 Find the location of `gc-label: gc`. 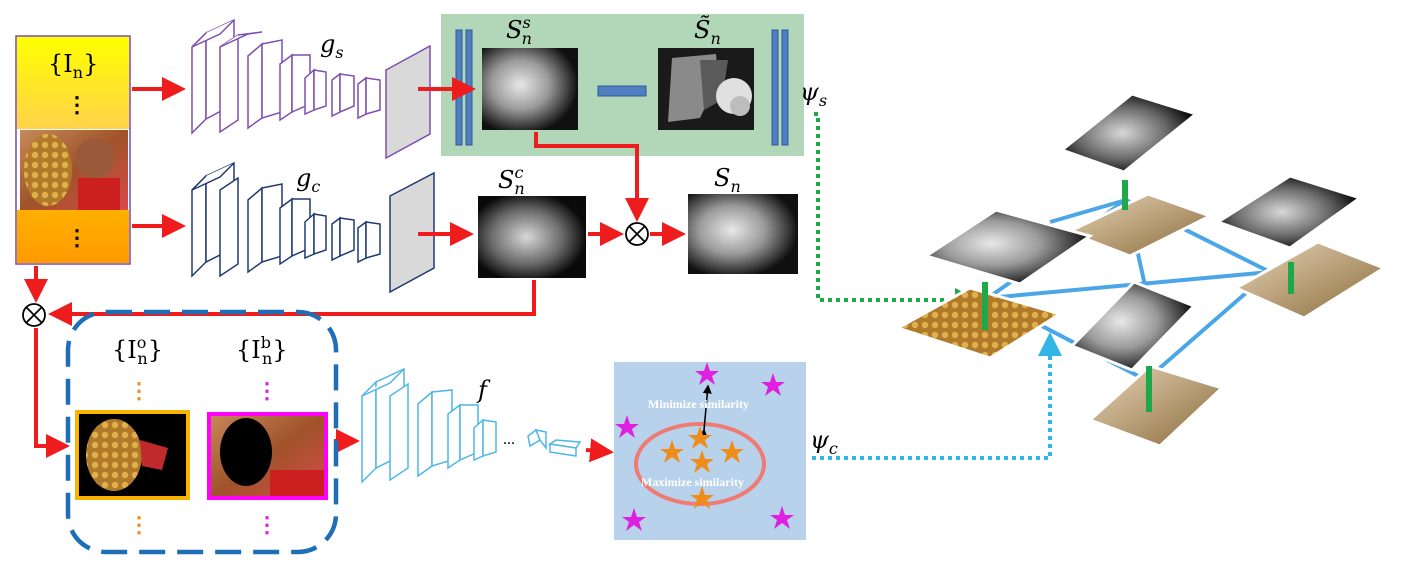

gc-label: gc is located at coordinates (308, 180).